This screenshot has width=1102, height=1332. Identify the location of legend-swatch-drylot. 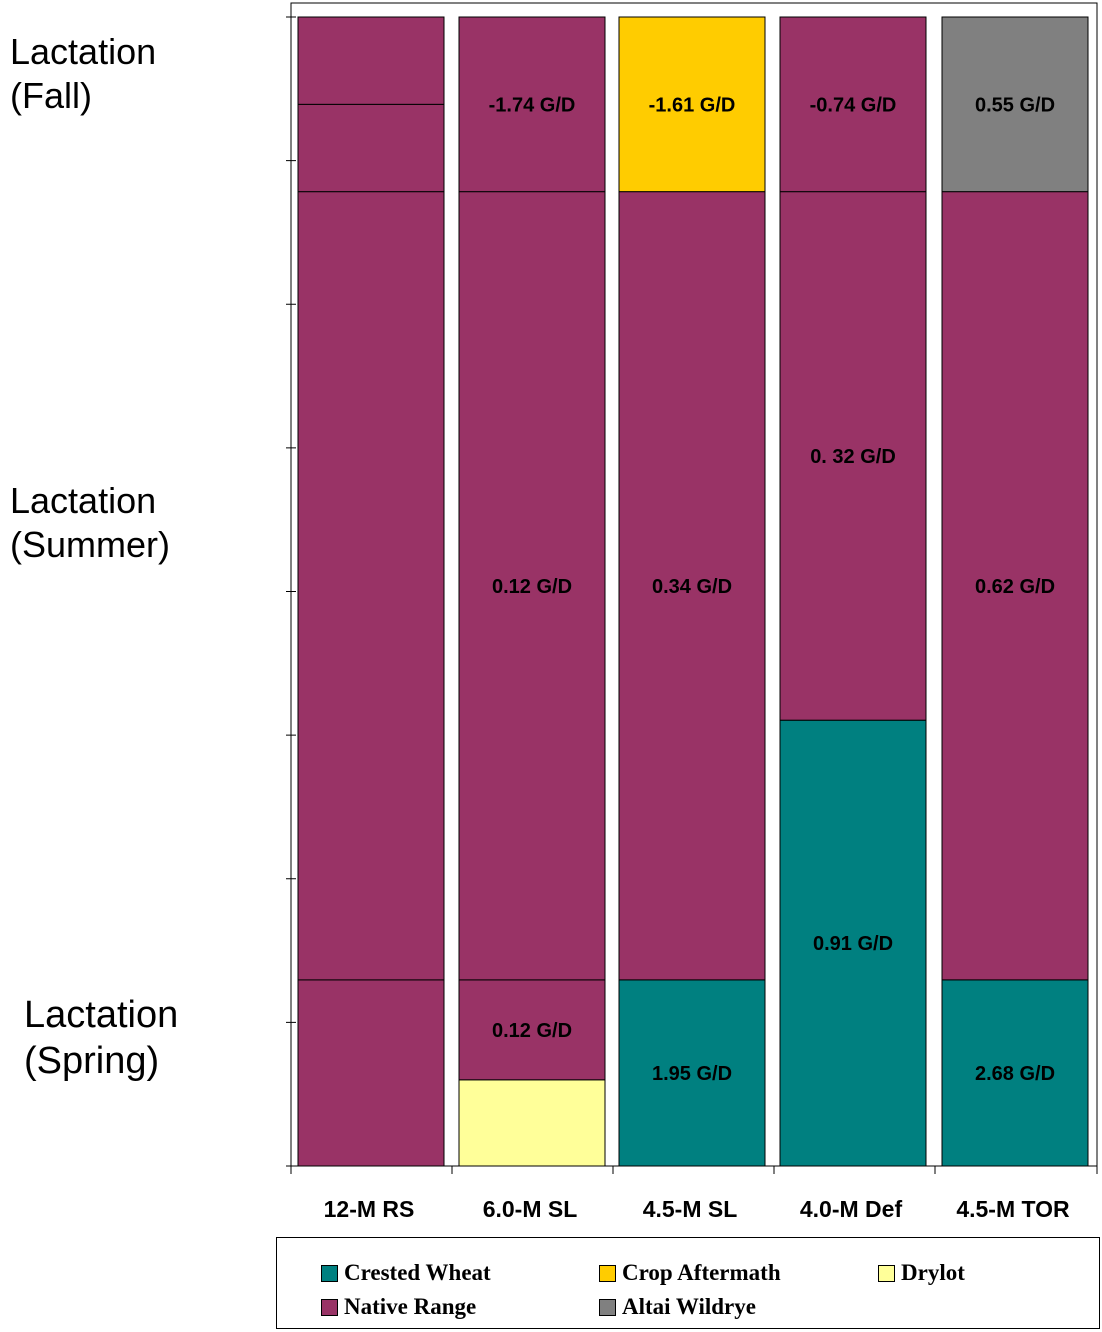
(886, 1273).